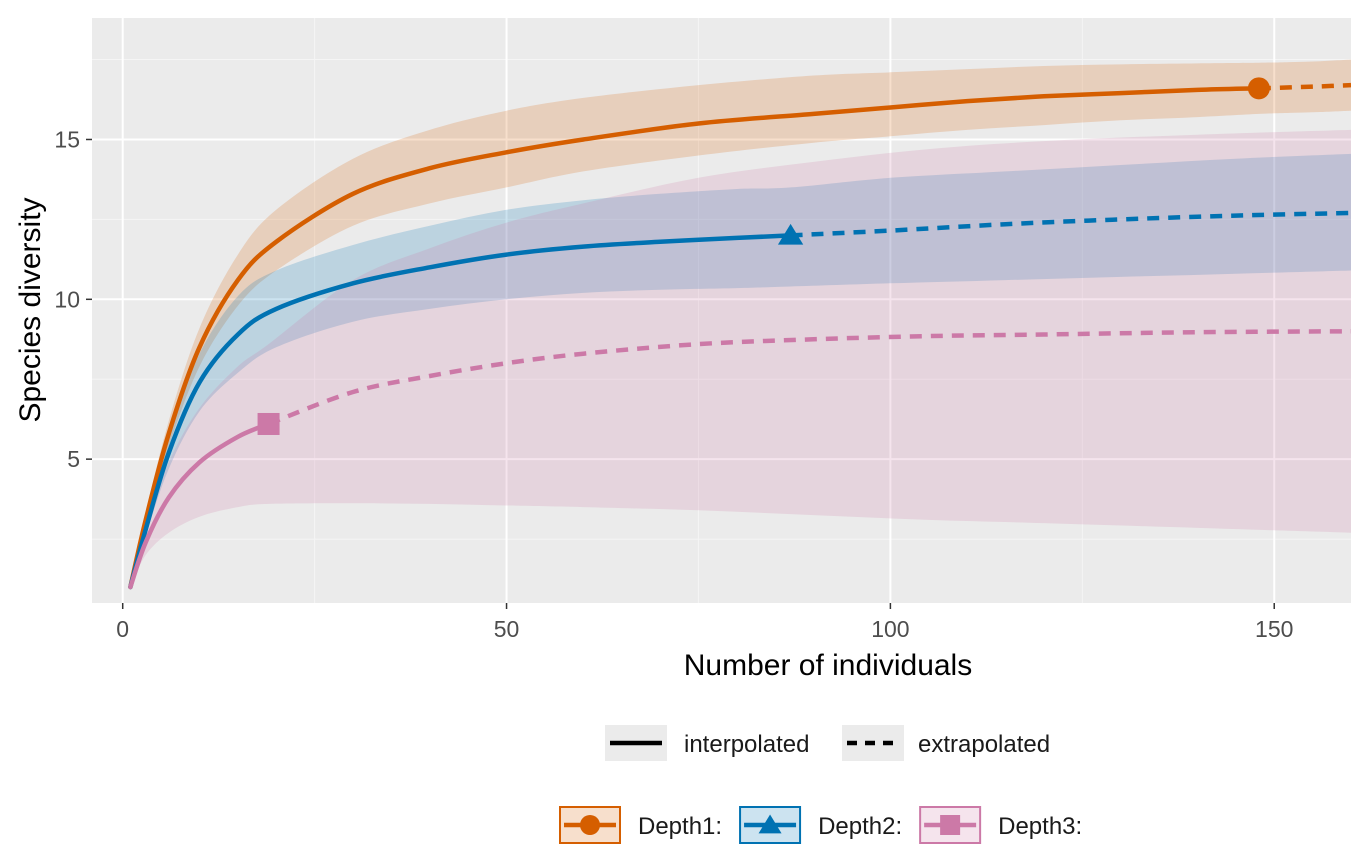  I want to click on legend-key-depth3, so click(950, 825).